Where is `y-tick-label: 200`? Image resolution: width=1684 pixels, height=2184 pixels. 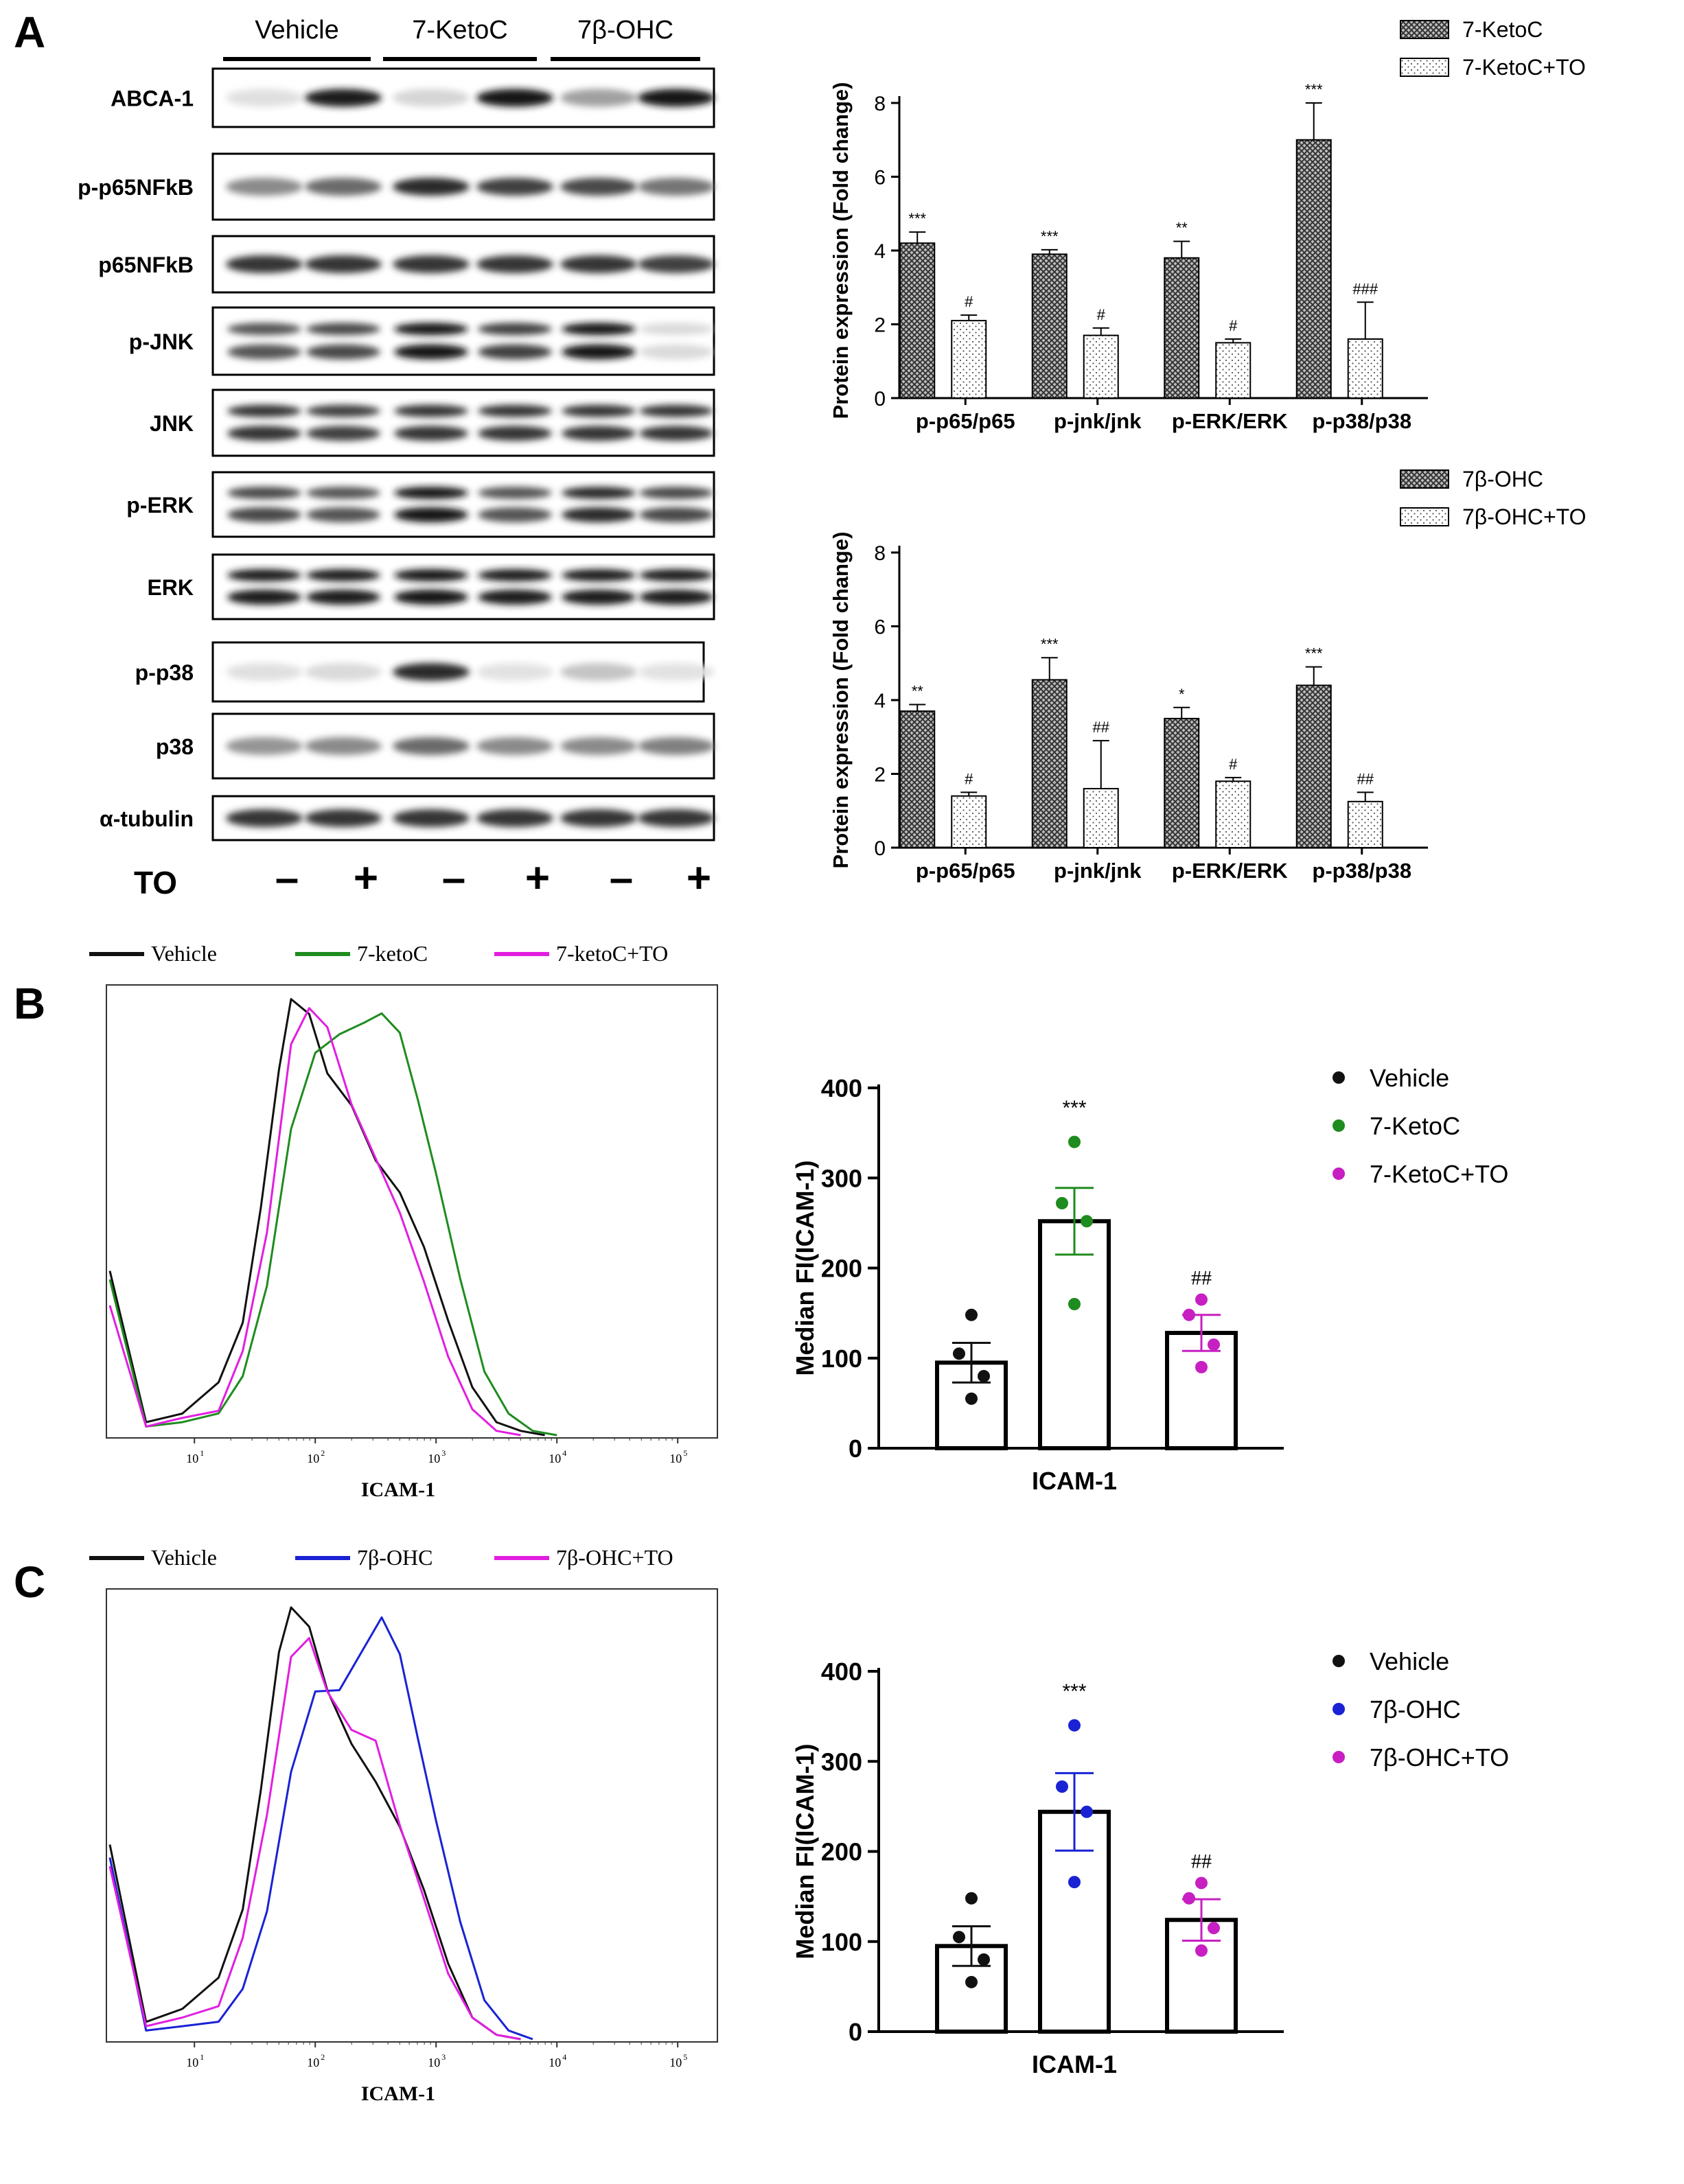 y-tick-label: 200 is located at coordinates (842, 1269).